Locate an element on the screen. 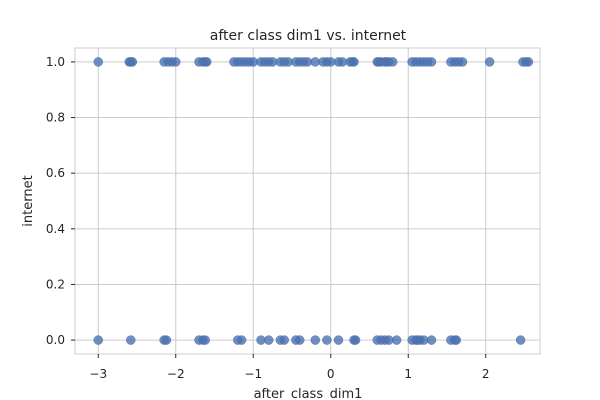 Image resolution: width=600 pixels, height=400 pixels. x-tick-label: 1 is located at coordinates (408, 374).